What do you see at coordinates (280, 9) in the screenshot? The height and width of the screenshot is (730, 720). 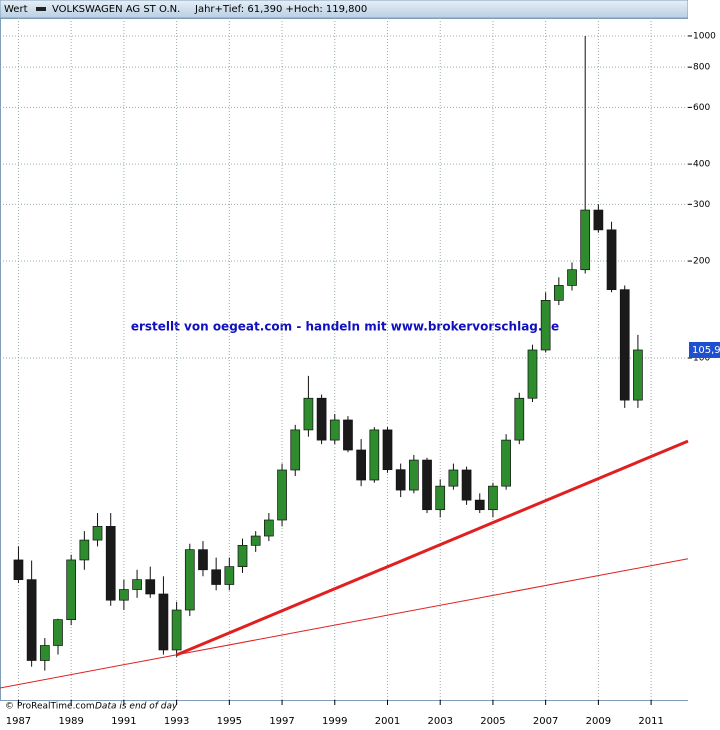 I see `header-range: Jahr+Tief: 61,390 +Hoch: 119,800` at bounding box center [280, 9].